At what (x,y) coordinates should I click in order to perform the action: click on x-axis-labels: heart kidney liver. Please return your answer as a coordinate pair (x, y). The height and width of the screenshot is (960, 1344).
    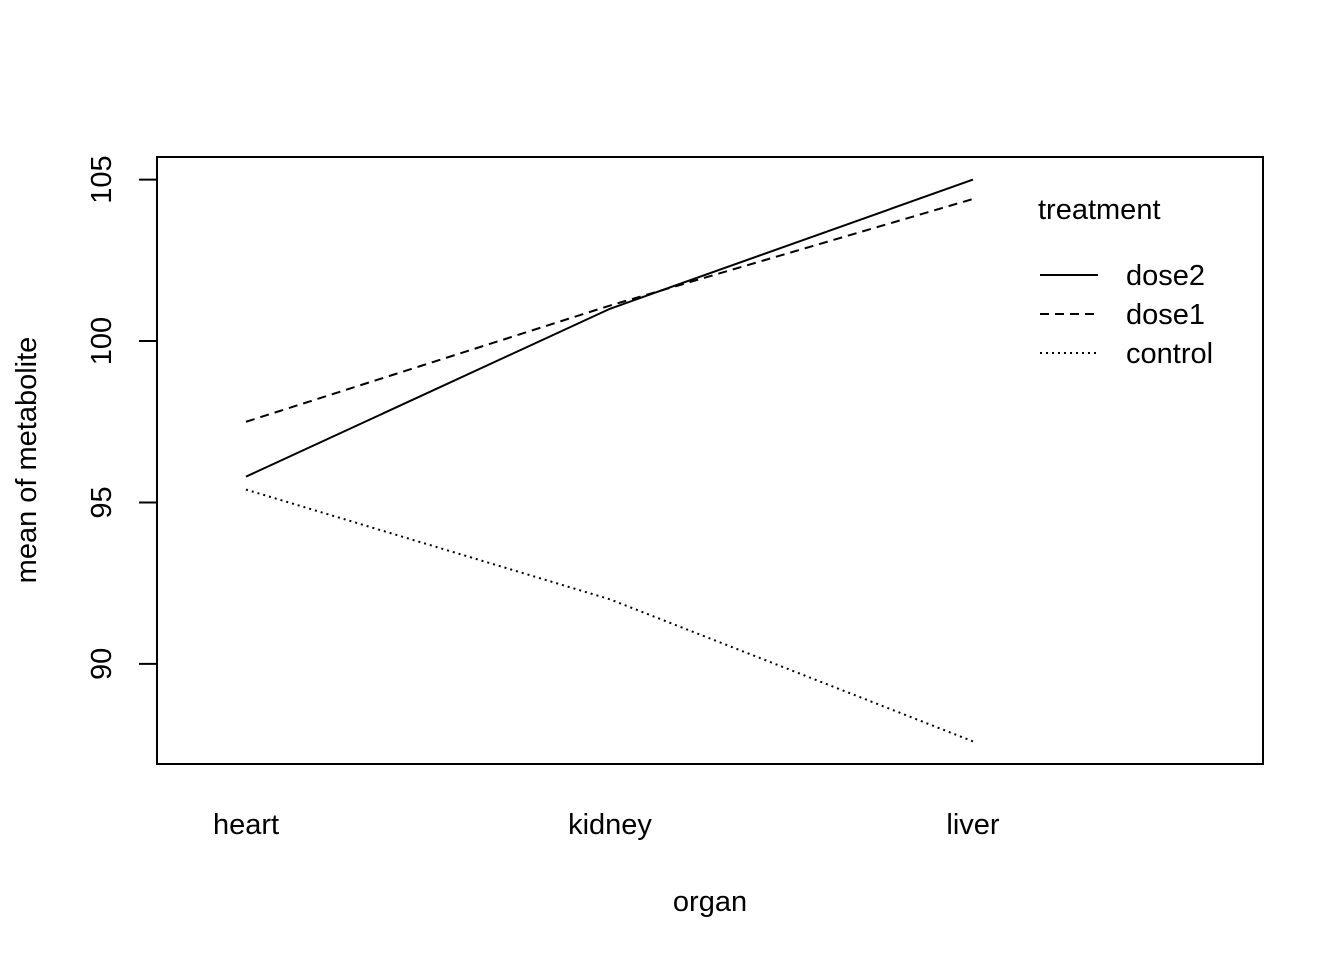
    Looking at the image, I should click on (606, 825).